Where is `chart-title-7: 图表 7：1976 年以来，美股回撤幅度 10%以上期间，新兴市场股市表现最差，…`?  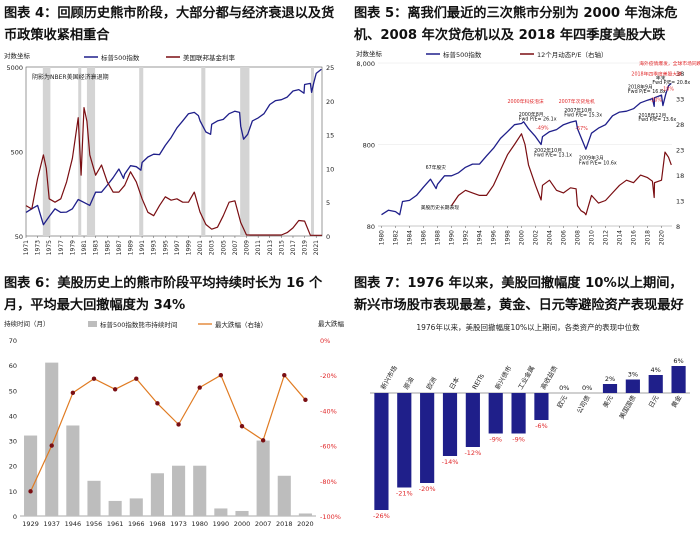 chart-title-7: 图表 7：1976 年以来，美股回撤幅度 10%以上期间，新兴市场股市表现最差，… is located at coordinates (519, 294).